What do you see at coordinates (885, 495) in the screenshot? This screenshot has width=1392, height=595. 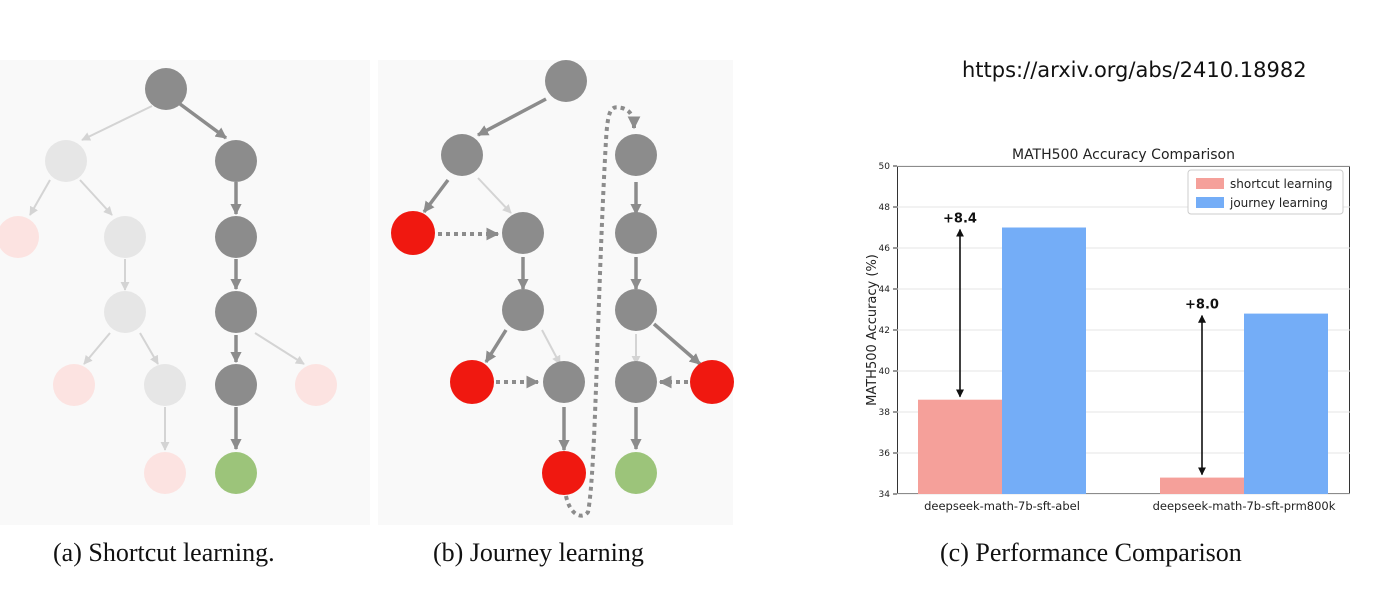 I see `y-tick-label: 34` at bounding box center [885, 495].